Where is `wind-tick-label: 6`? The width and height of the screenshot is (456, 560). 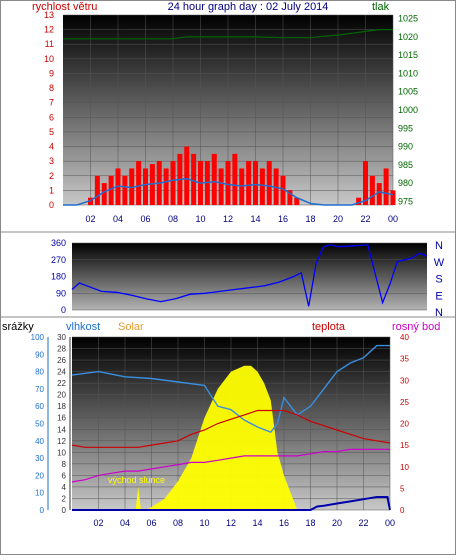 wind-tick-label: 6 is located at coordinates (51, 117).